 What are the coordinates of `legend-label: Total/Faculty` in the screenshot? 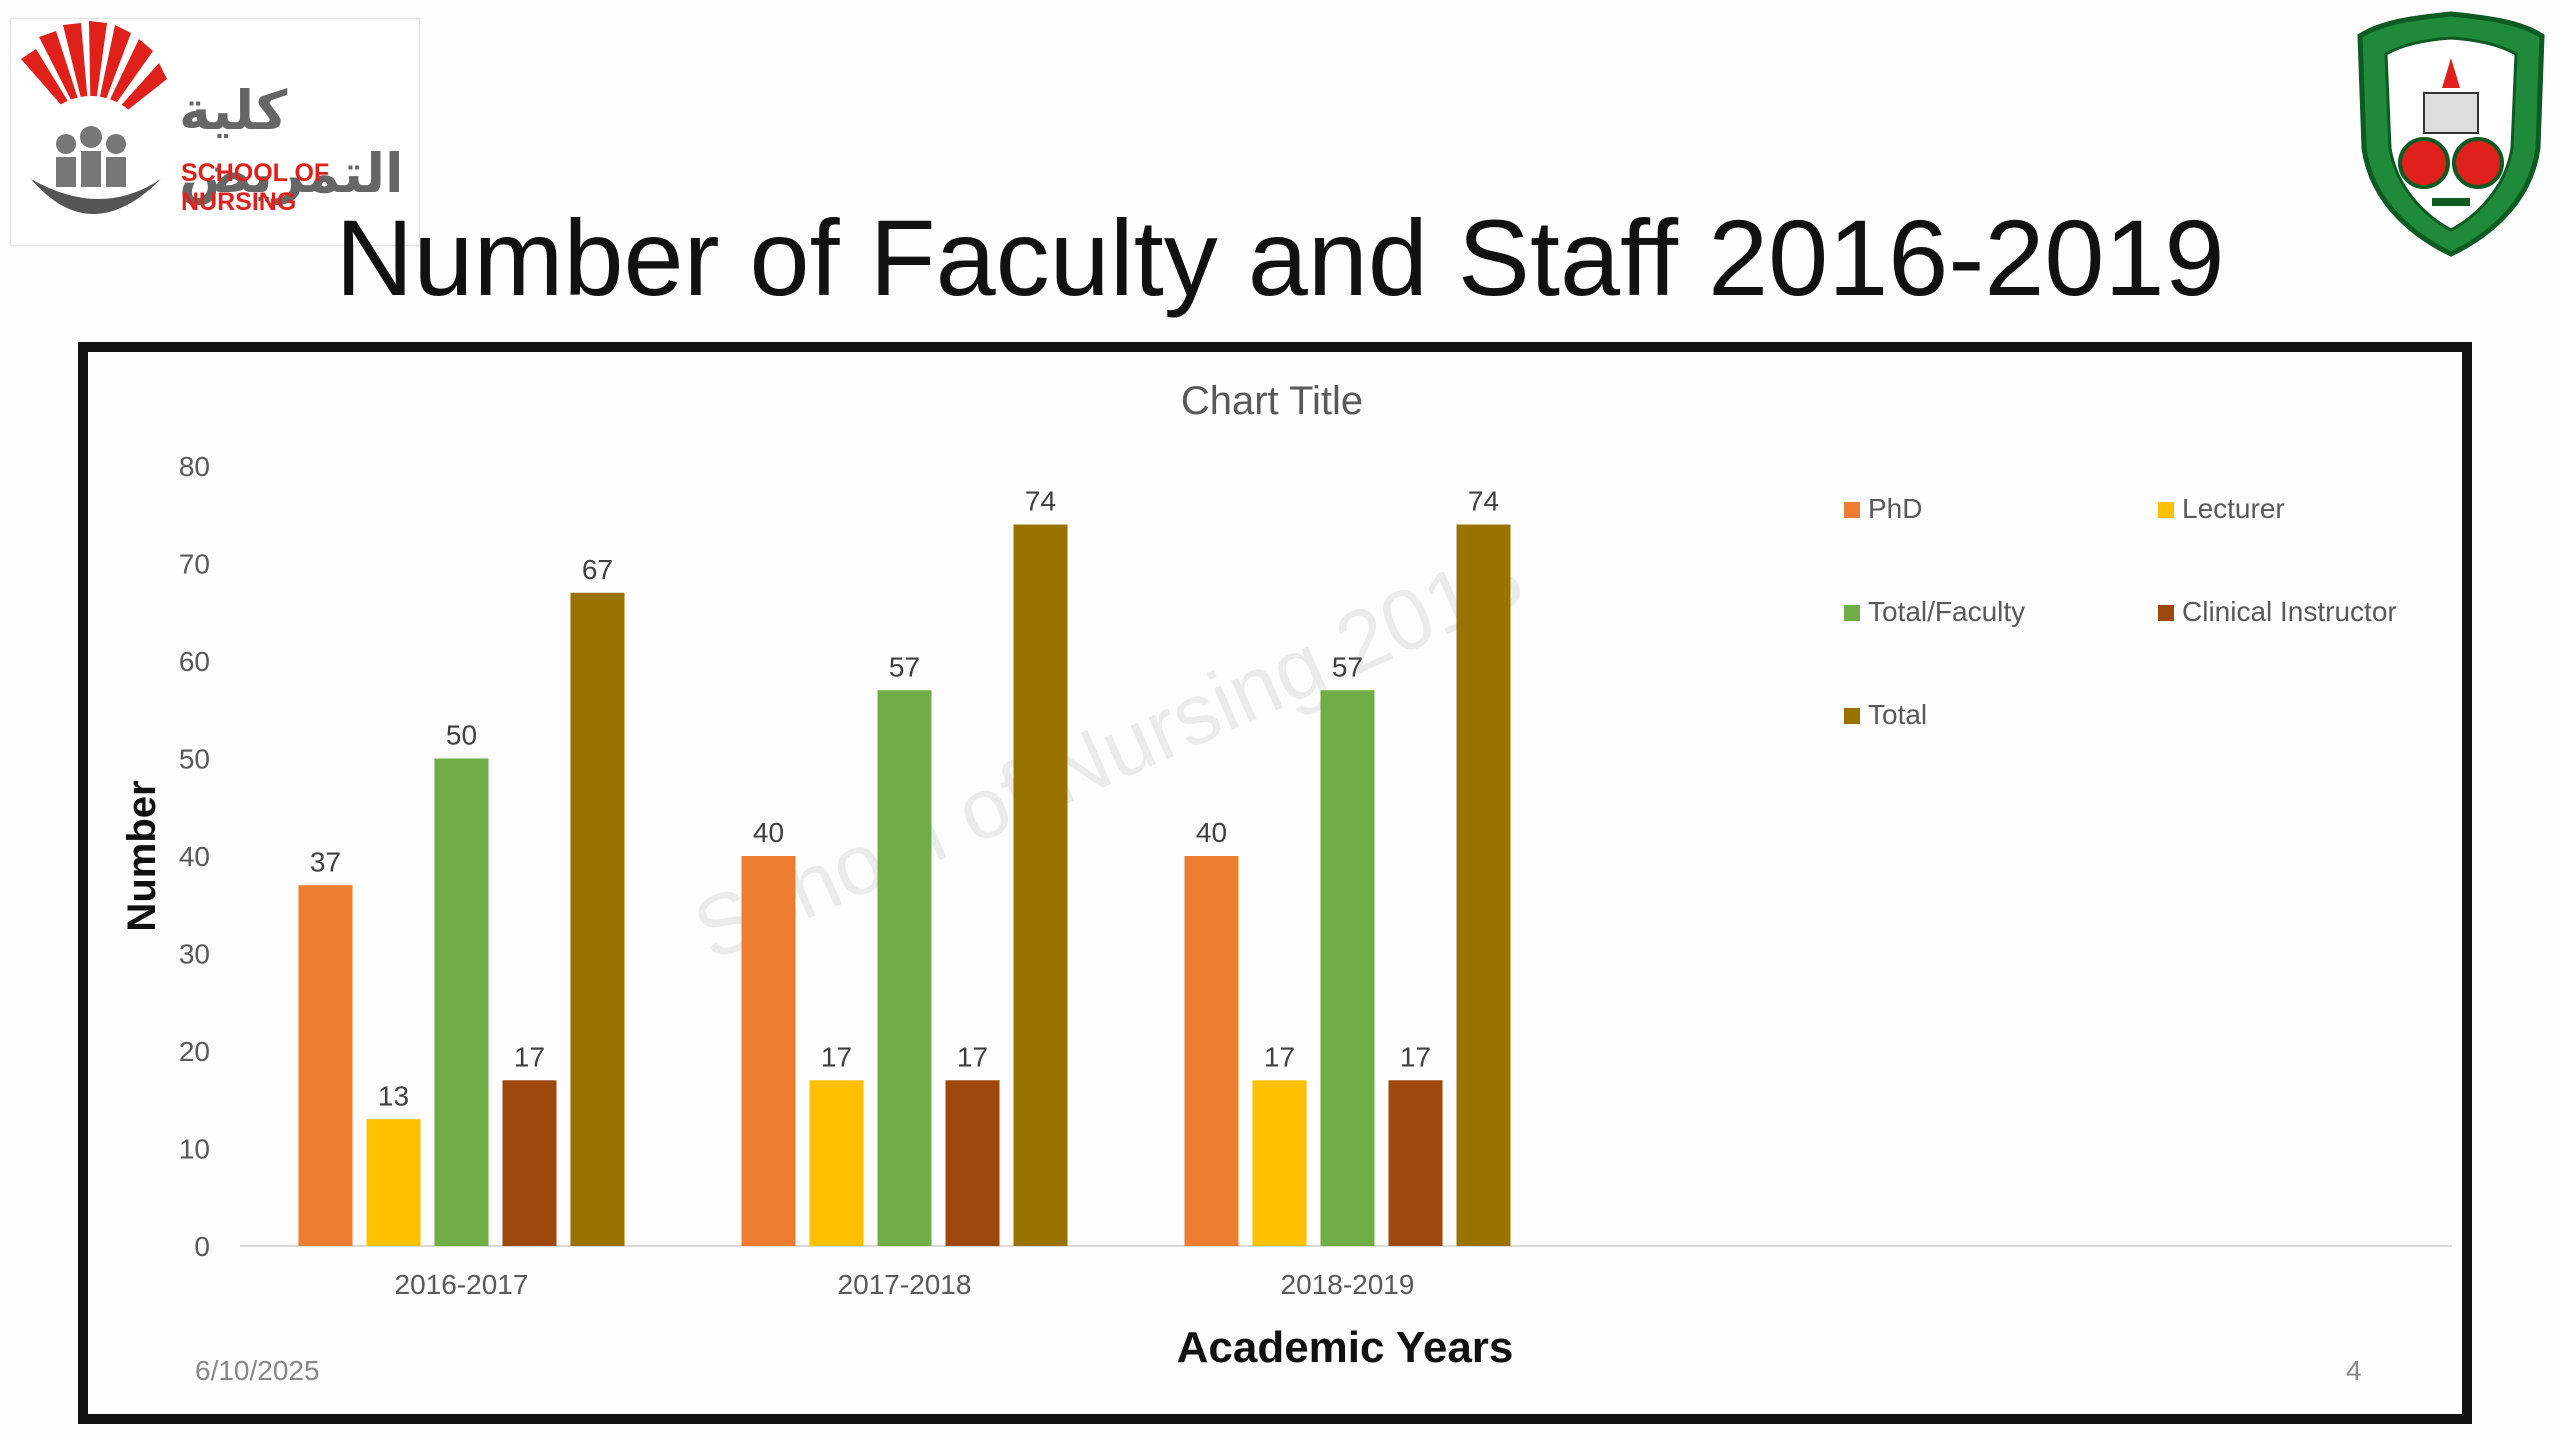 It's located at (1946, 611).